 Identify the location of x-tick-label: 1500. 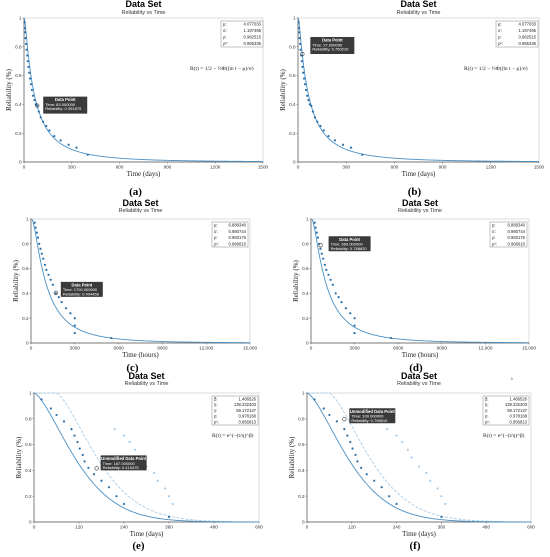
(539, 167).